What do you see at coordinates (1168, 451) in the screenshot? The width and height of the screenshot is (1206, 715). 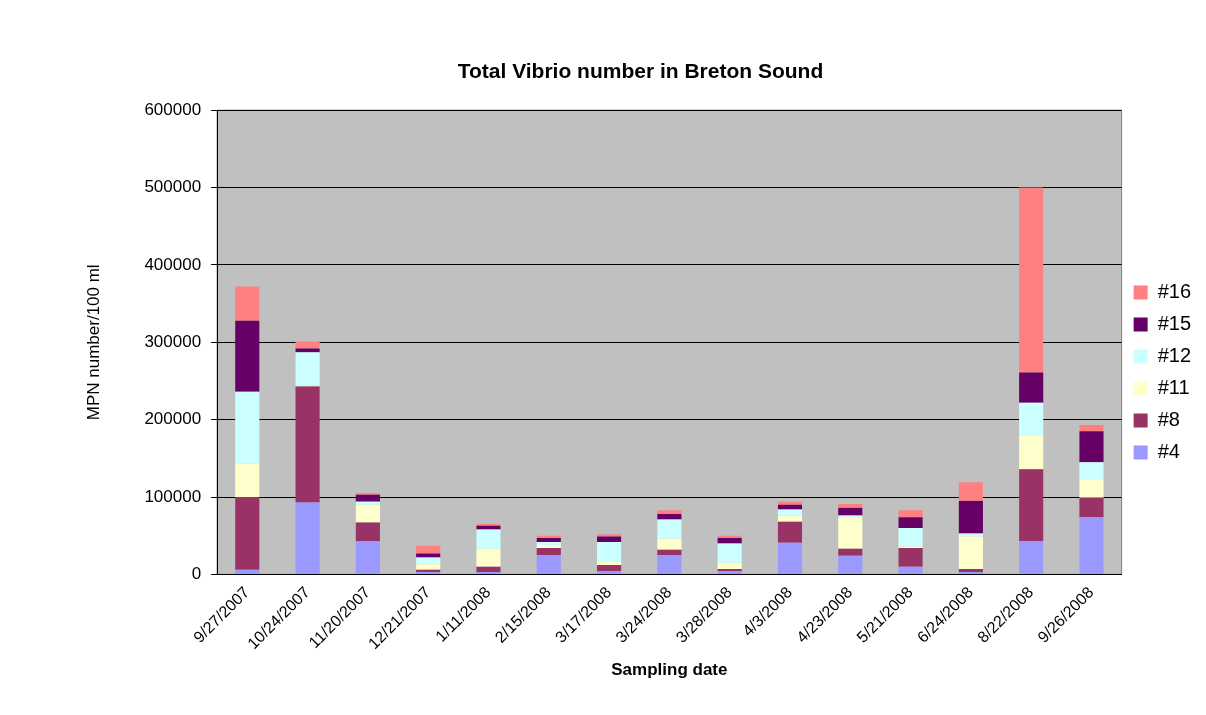 I see `legend-label: #4` at bounding box center [1168, 451].